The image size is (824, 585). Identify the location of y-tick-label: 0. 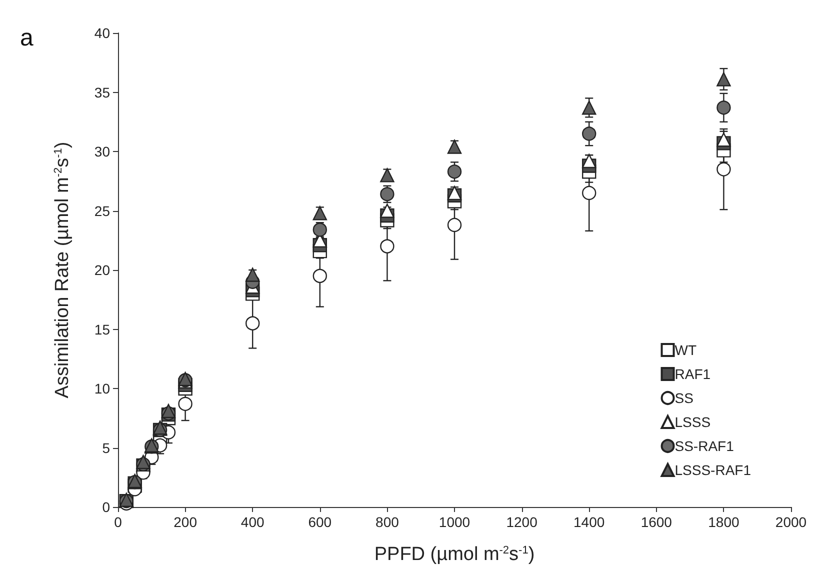
(106, 507).